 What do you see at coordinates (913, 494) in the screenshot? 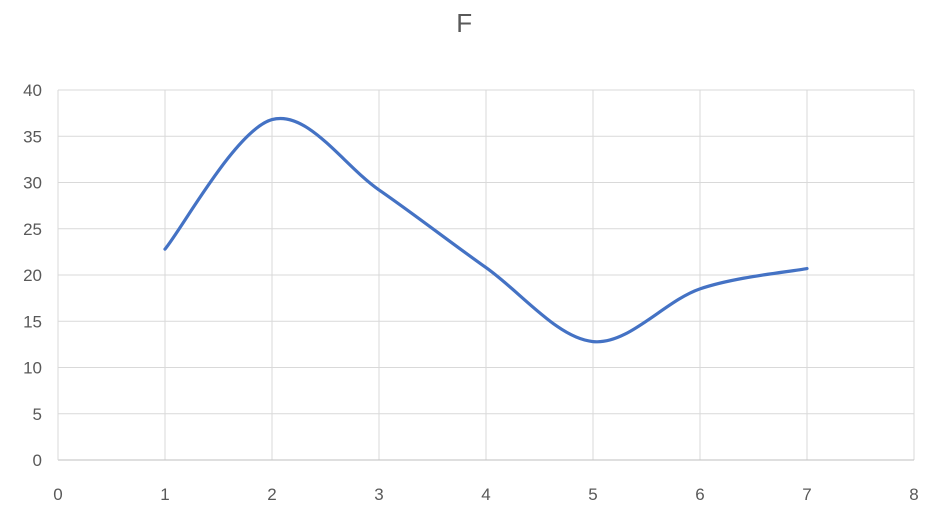
I see `x-tick-label: 8` at bounding box center [913, 494].